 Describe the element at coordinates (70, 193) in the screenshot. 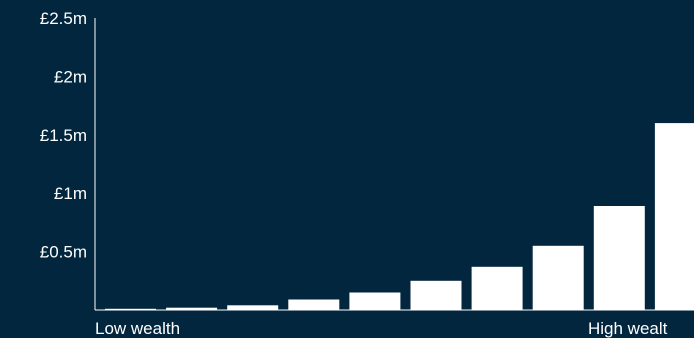

I see `y-tick-label: £1m` at that location.